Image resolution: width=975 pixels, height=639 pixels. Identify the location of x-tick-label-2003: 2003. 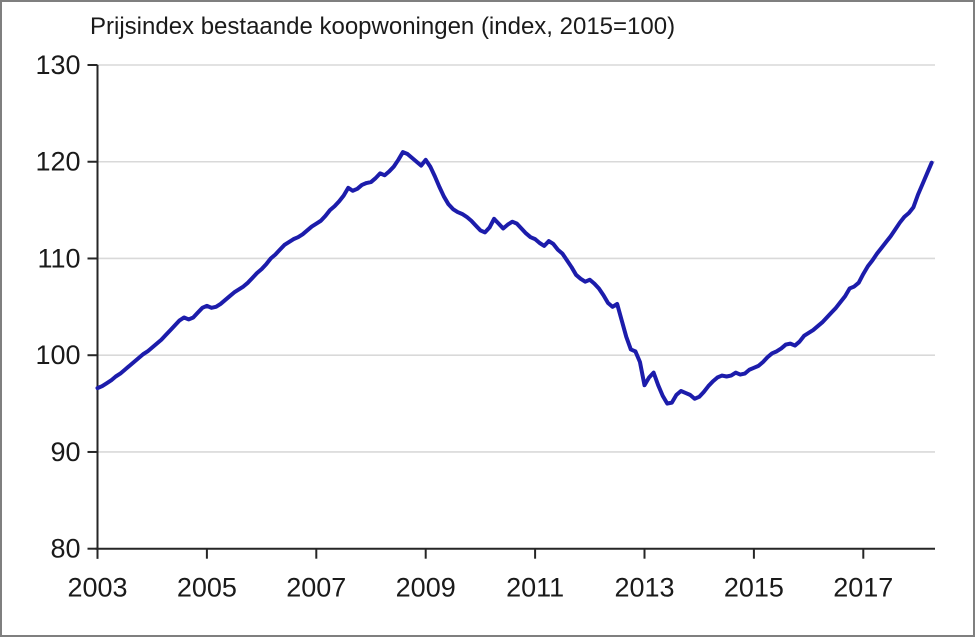
(97, 588).